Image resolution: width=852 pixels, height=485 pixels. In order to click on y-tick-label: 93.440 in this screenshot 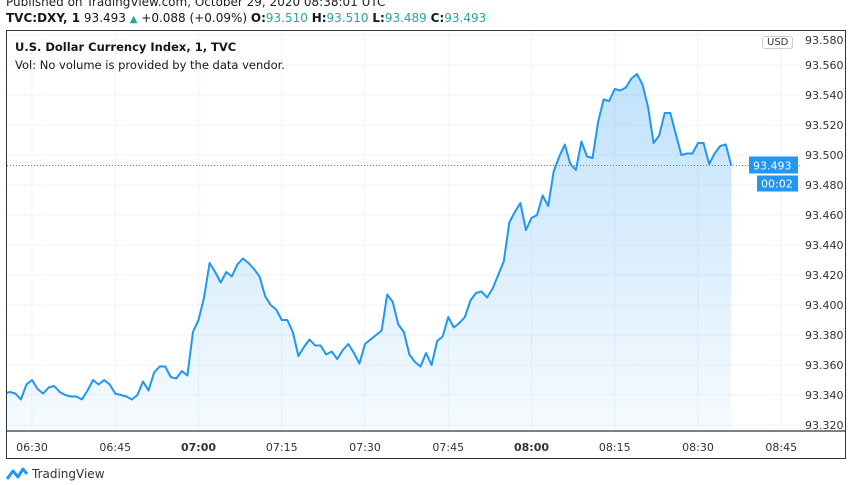, I will do `click(824, 245)`.